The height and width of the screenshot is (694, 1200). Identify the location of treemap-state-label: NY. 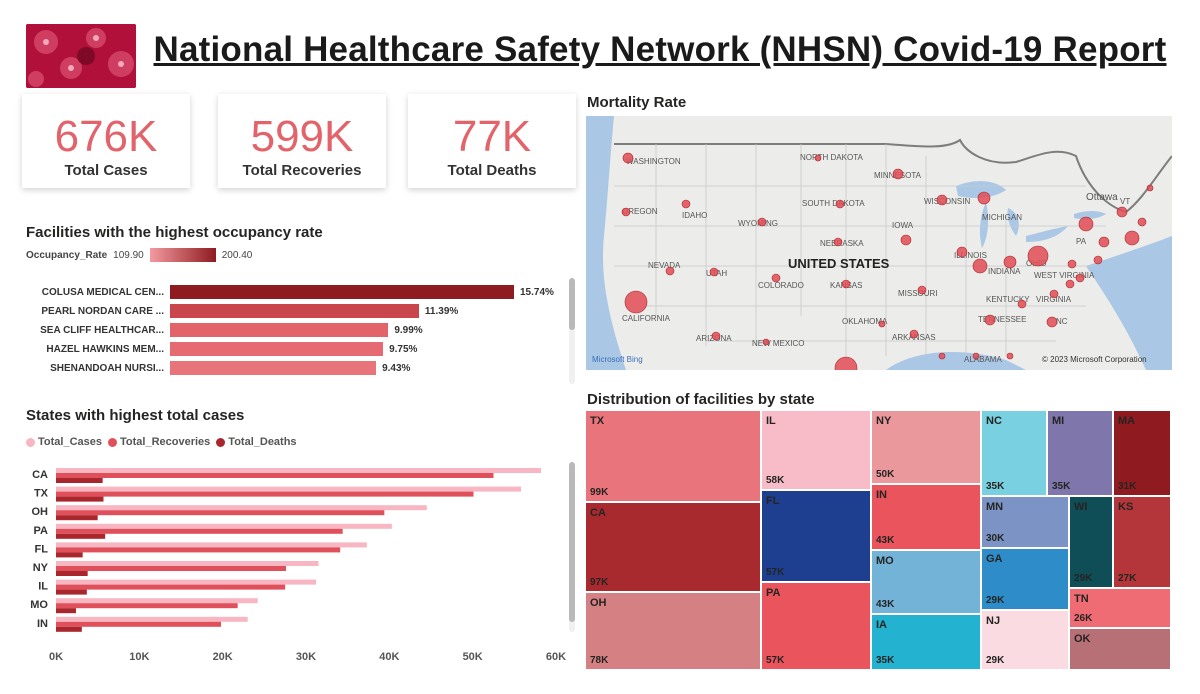
(884, 421).